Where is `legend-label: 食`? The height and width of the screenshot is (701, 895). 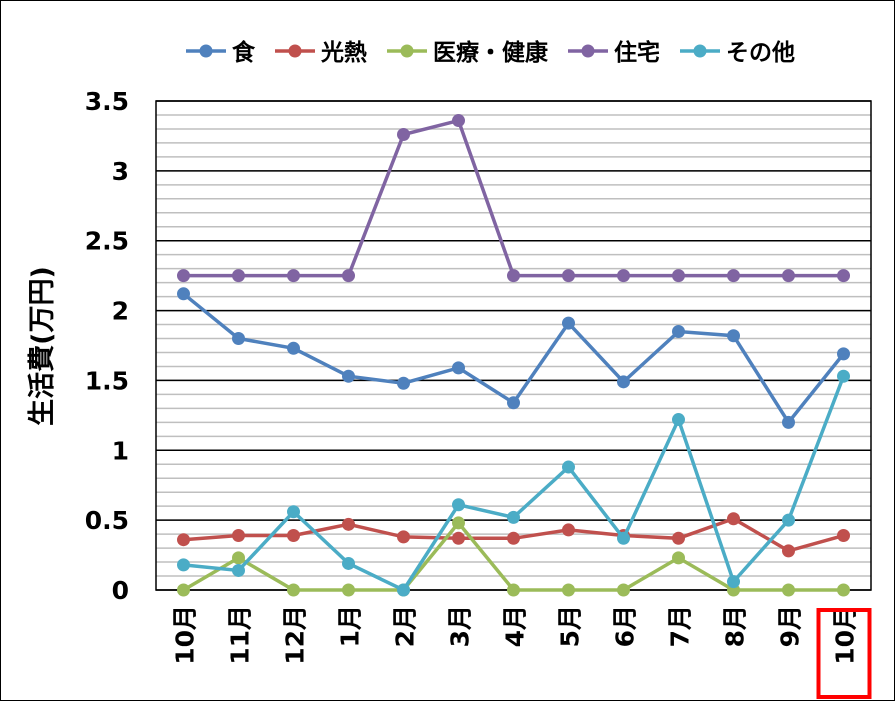
legend-label: 食 is located at coordinates (244, 52).